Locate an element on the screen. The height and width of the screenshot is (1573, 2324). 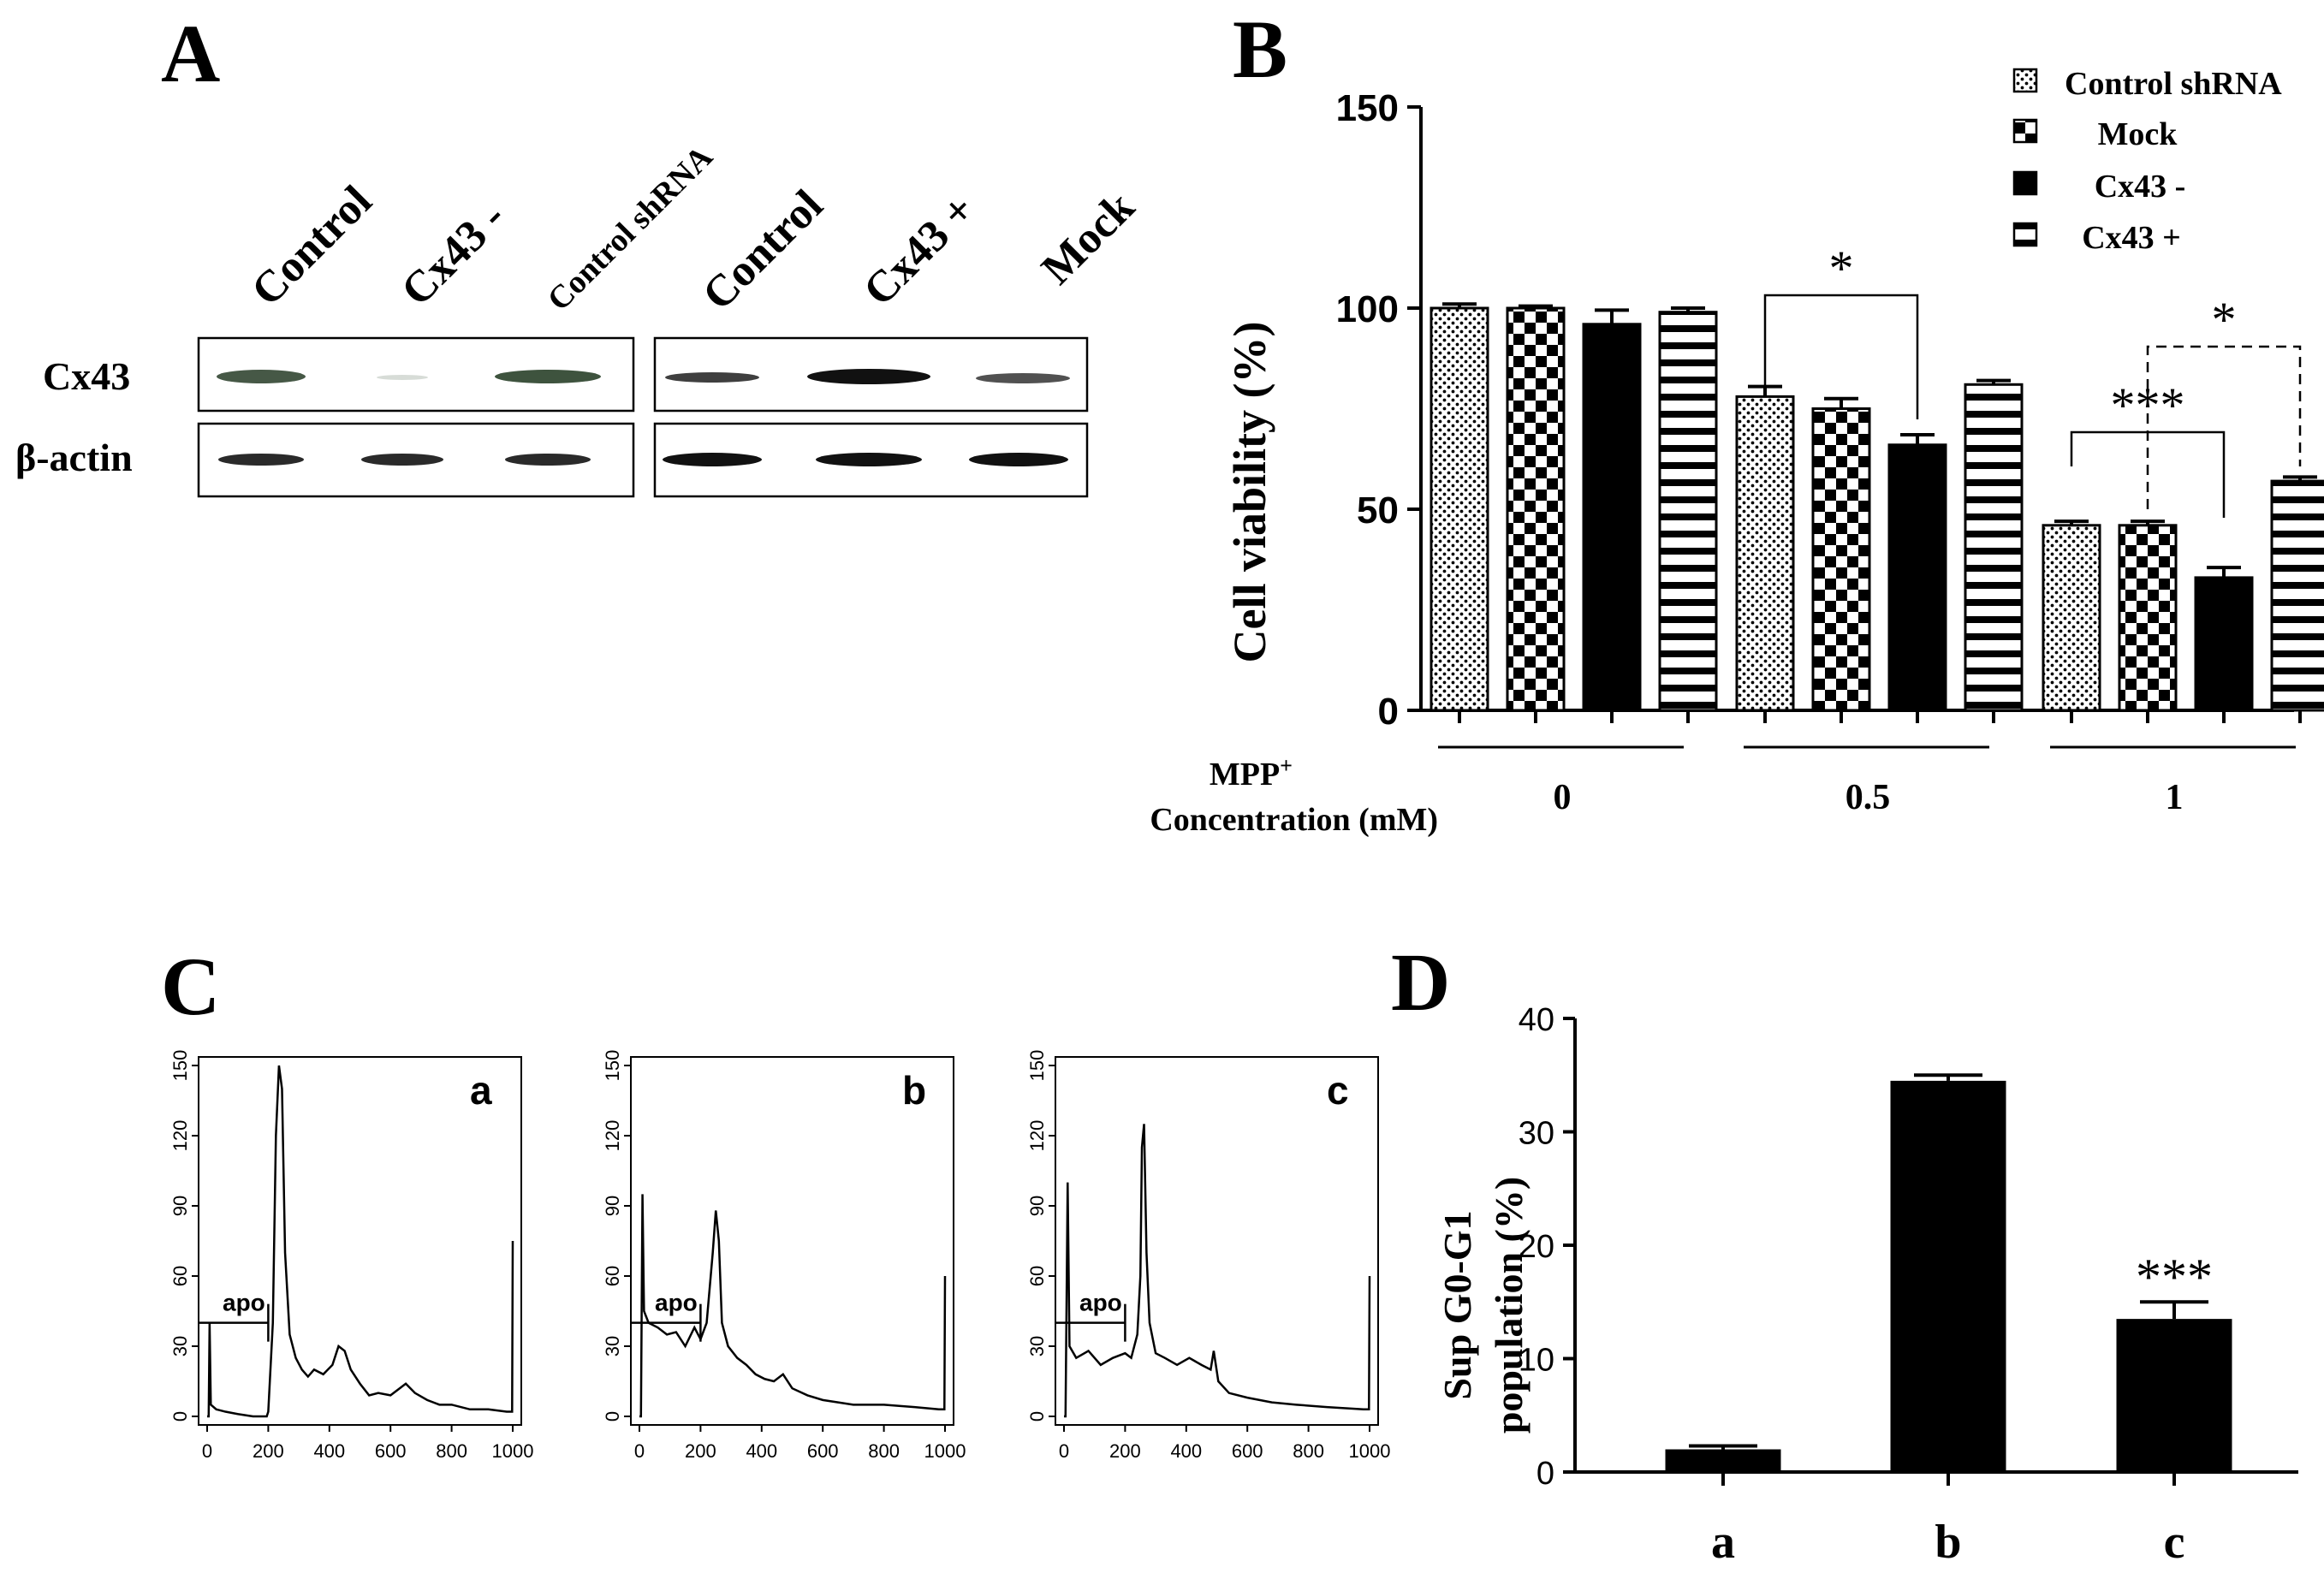
histogram-a: 0 200 400 600 800 1000 0 30 60 90 120 150 apo a is located at coordinates (351, 1256).